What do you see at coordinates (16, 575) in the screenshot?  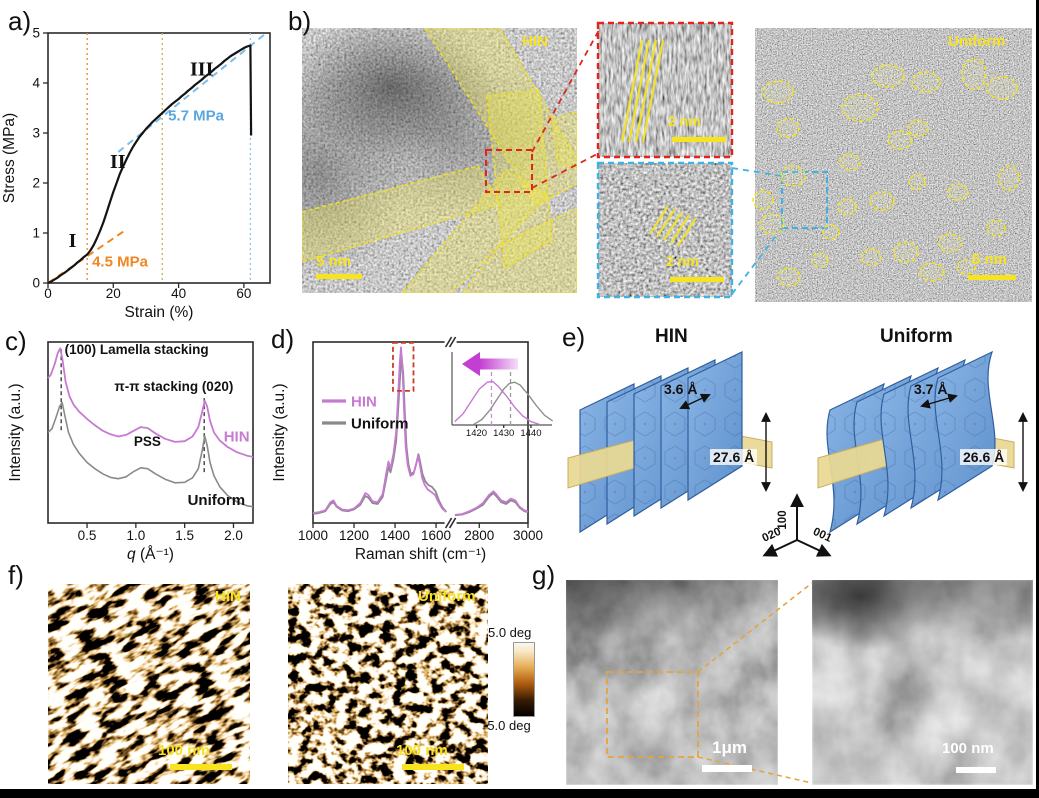 I see `panel-label-f: f)` at bounding box center [16, 575].